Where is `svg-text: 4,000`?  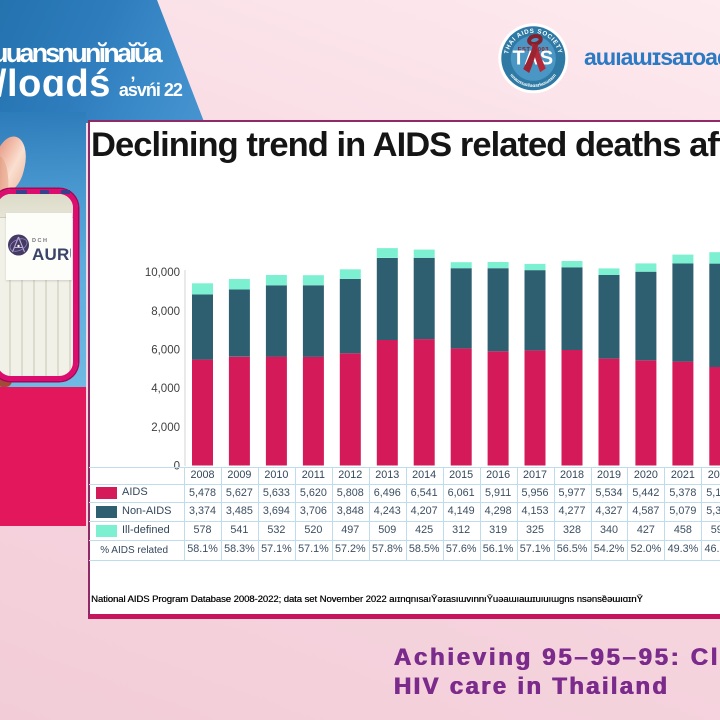 svg-text: 4,000 is located at coordinates (165, 389).